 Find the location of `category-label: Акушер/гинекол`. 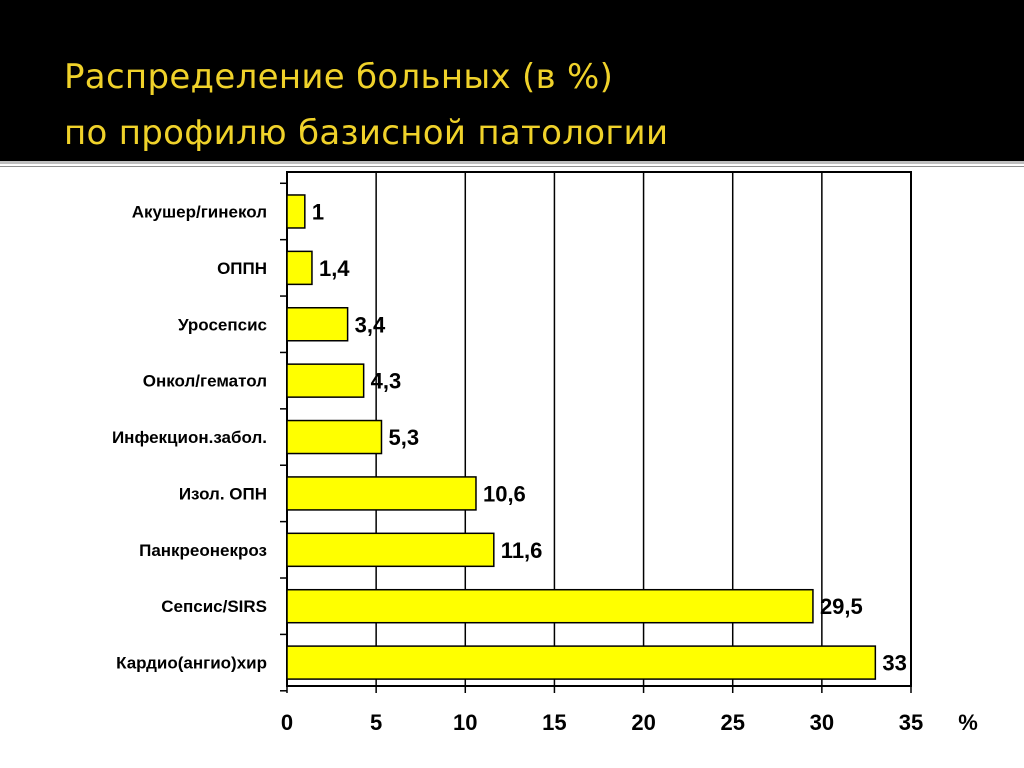

category-label: Акушер/гинекол is located at coordinates (199, 211).